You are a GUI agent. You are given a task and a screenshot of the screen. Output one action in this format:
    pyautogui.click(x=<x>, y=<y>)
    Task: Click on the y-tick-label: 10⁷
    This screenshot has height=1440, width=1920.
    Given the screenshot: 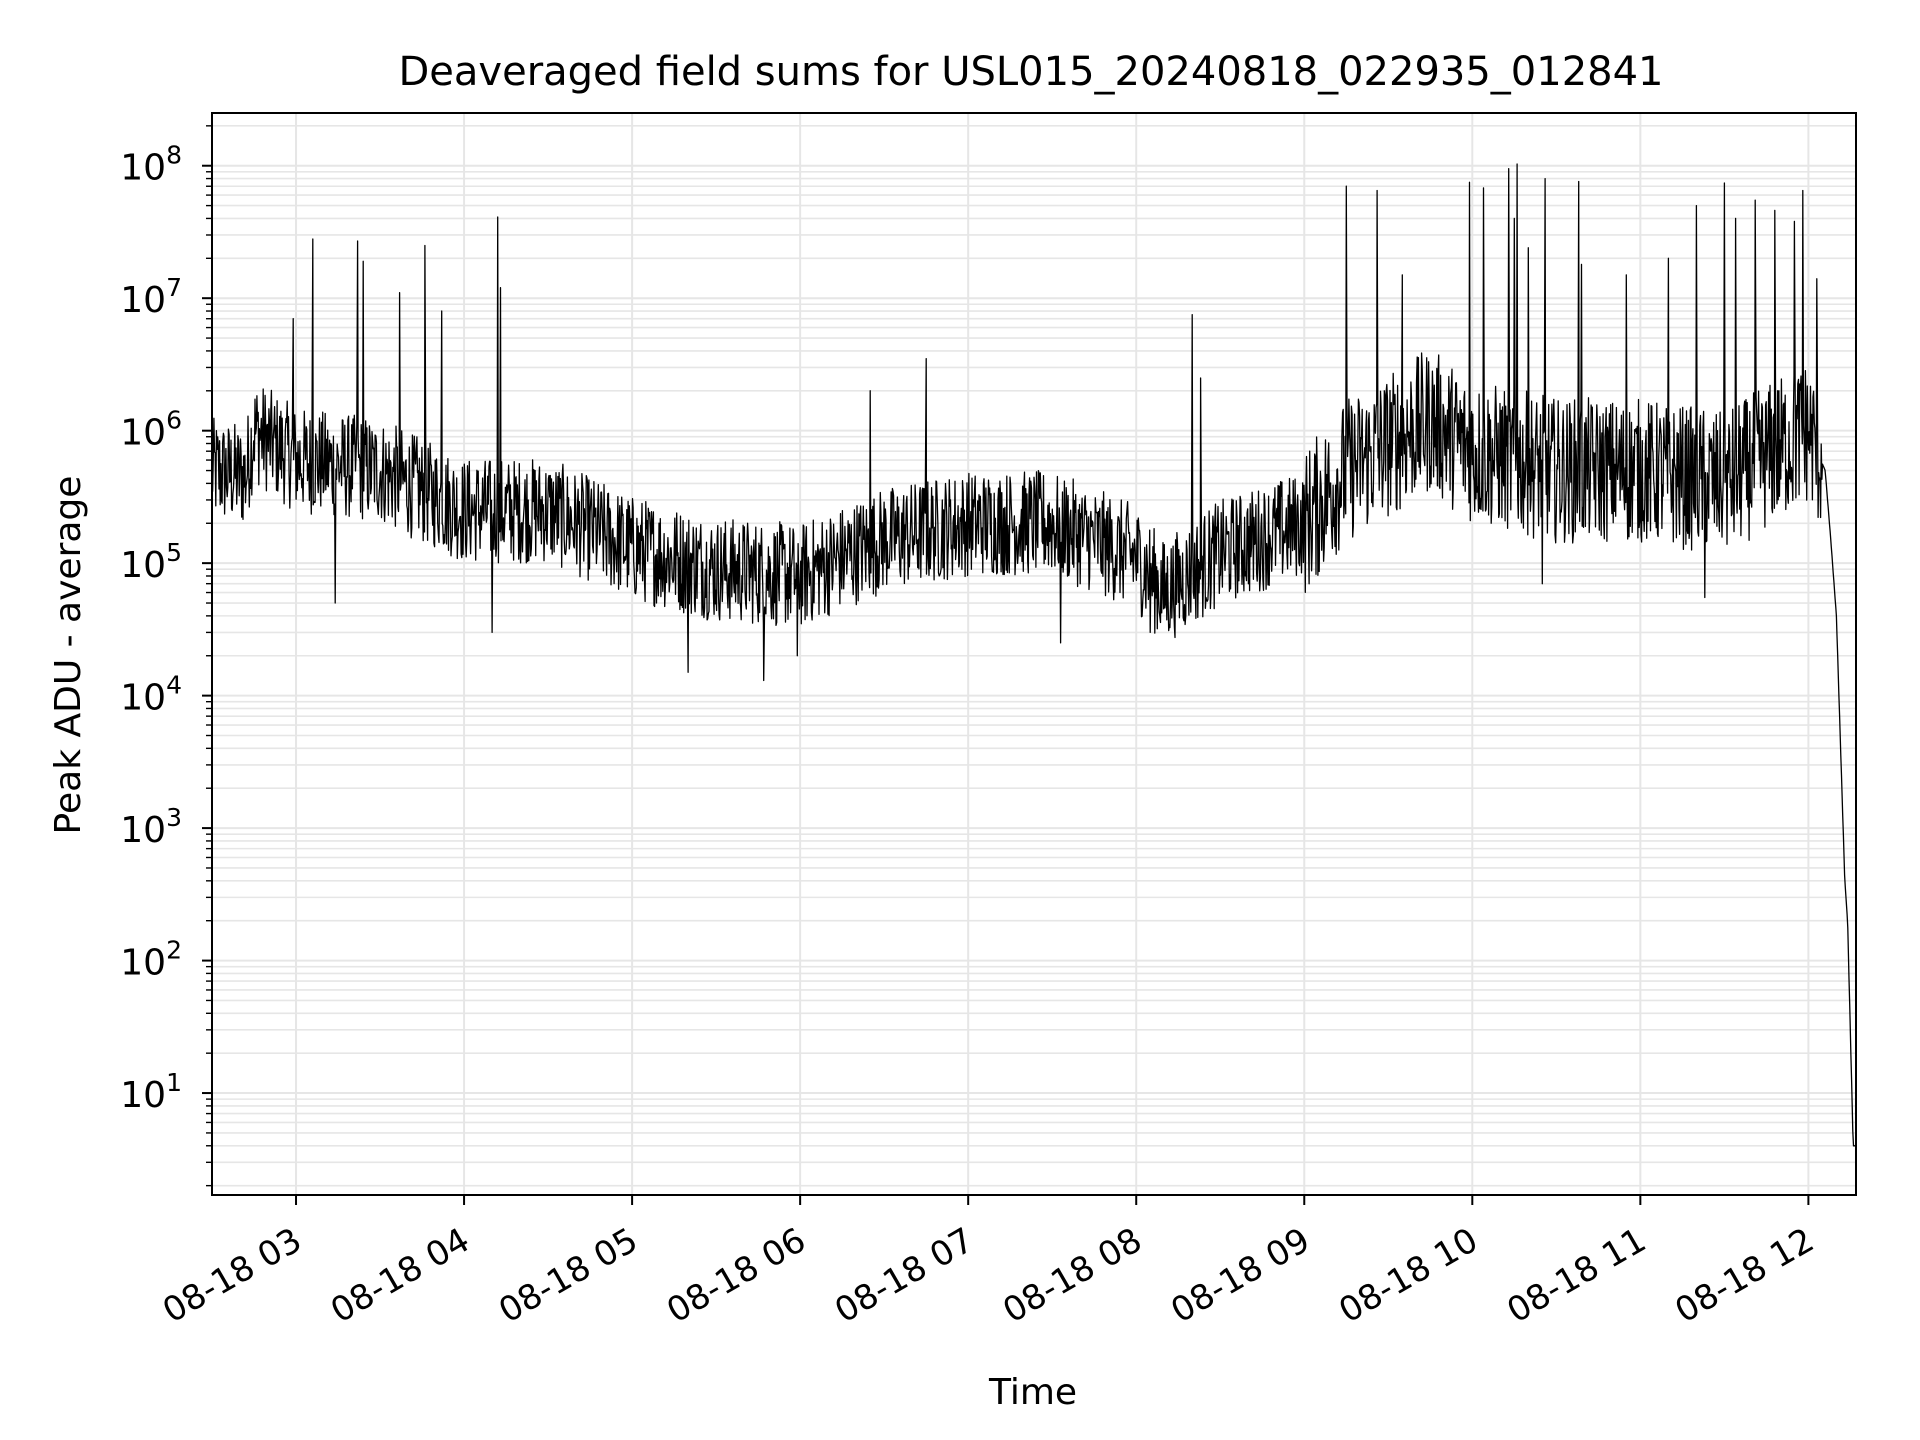 What is the action you would take?
    pyautogui.click(x=151, y=297)
    